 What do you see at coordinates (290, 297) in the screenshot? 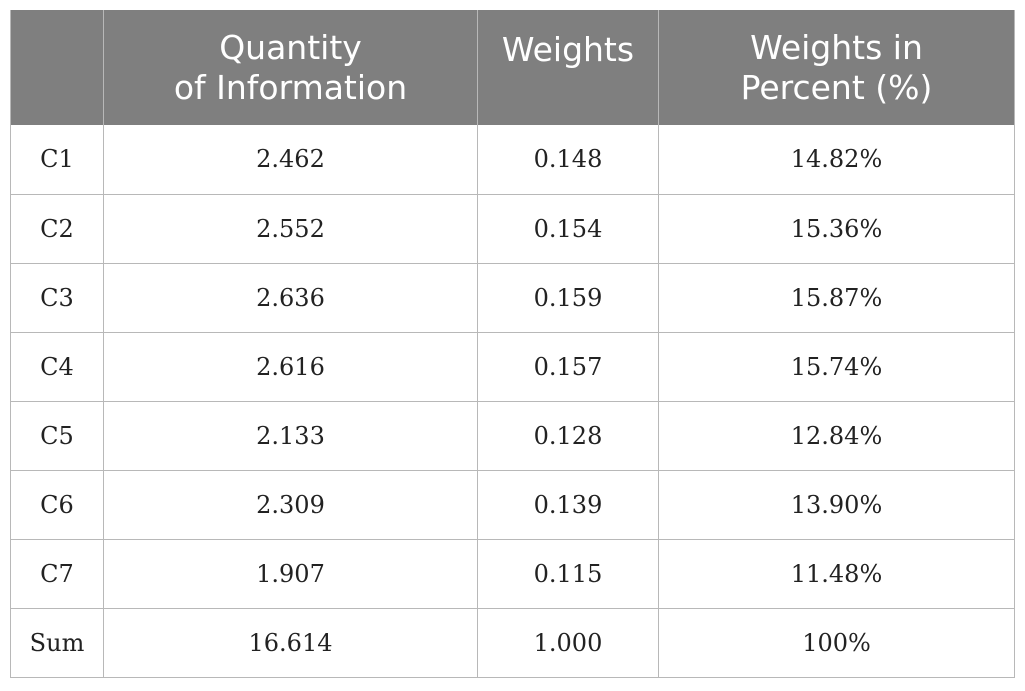
I see `quantity-cell: 2.636` at bounding box center [290, 297].